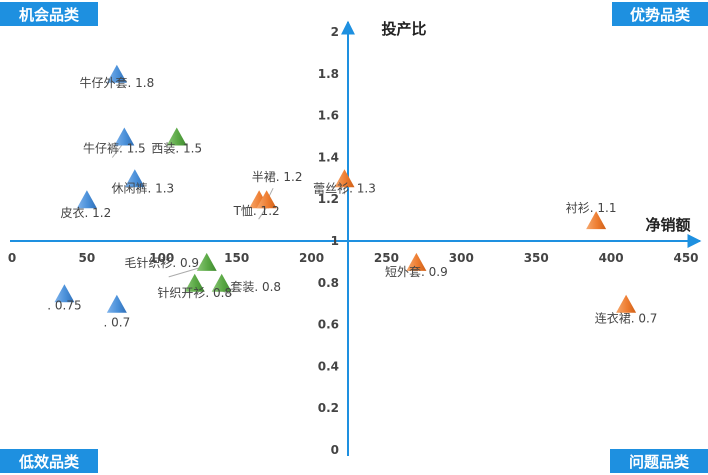 The height and width of the screenshot is (475, 708). I want to click on x-tick-label: 250, so click(386, 258).